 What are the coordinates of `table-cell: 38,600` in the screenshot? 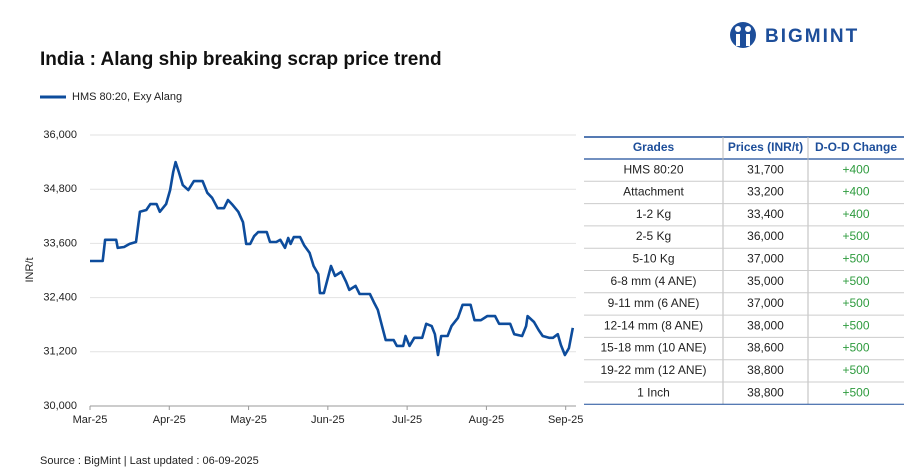 It's located at (765, 348).